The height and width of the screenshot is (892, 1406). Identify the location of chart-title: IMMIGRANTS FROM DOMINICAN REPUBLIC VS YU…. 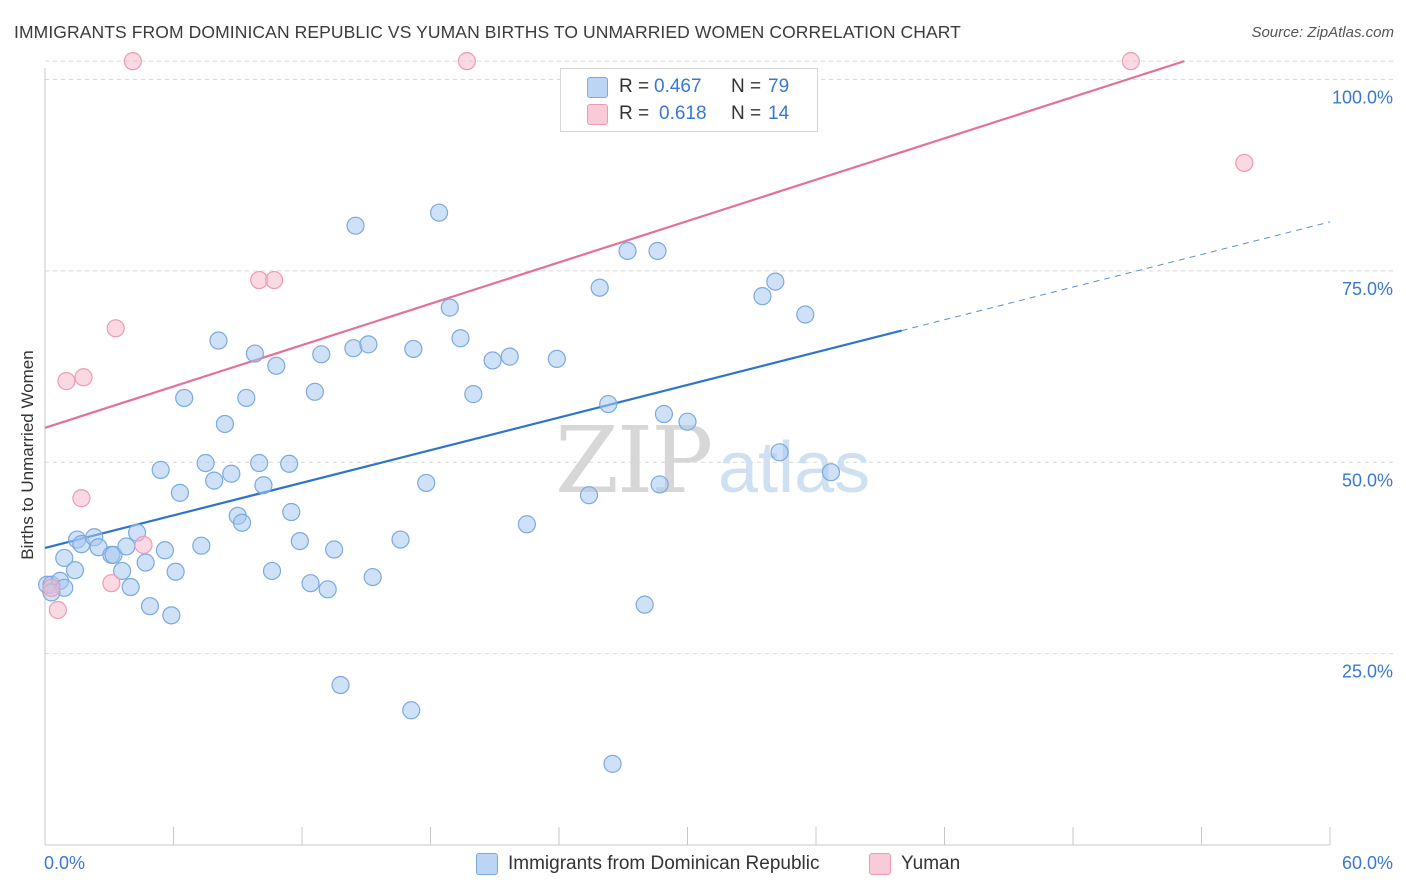
(487, 32).